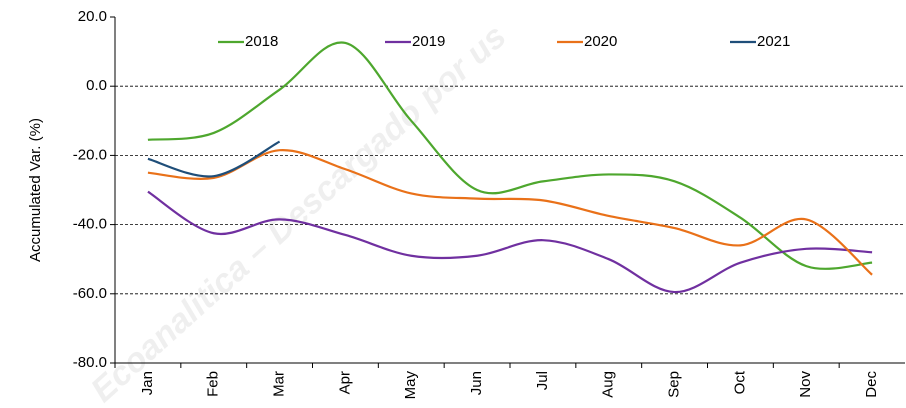 Image resolution: width=906 pixels, height=408 pixels. I want to click on y-tick-label: 0.0, so click(96, 85).